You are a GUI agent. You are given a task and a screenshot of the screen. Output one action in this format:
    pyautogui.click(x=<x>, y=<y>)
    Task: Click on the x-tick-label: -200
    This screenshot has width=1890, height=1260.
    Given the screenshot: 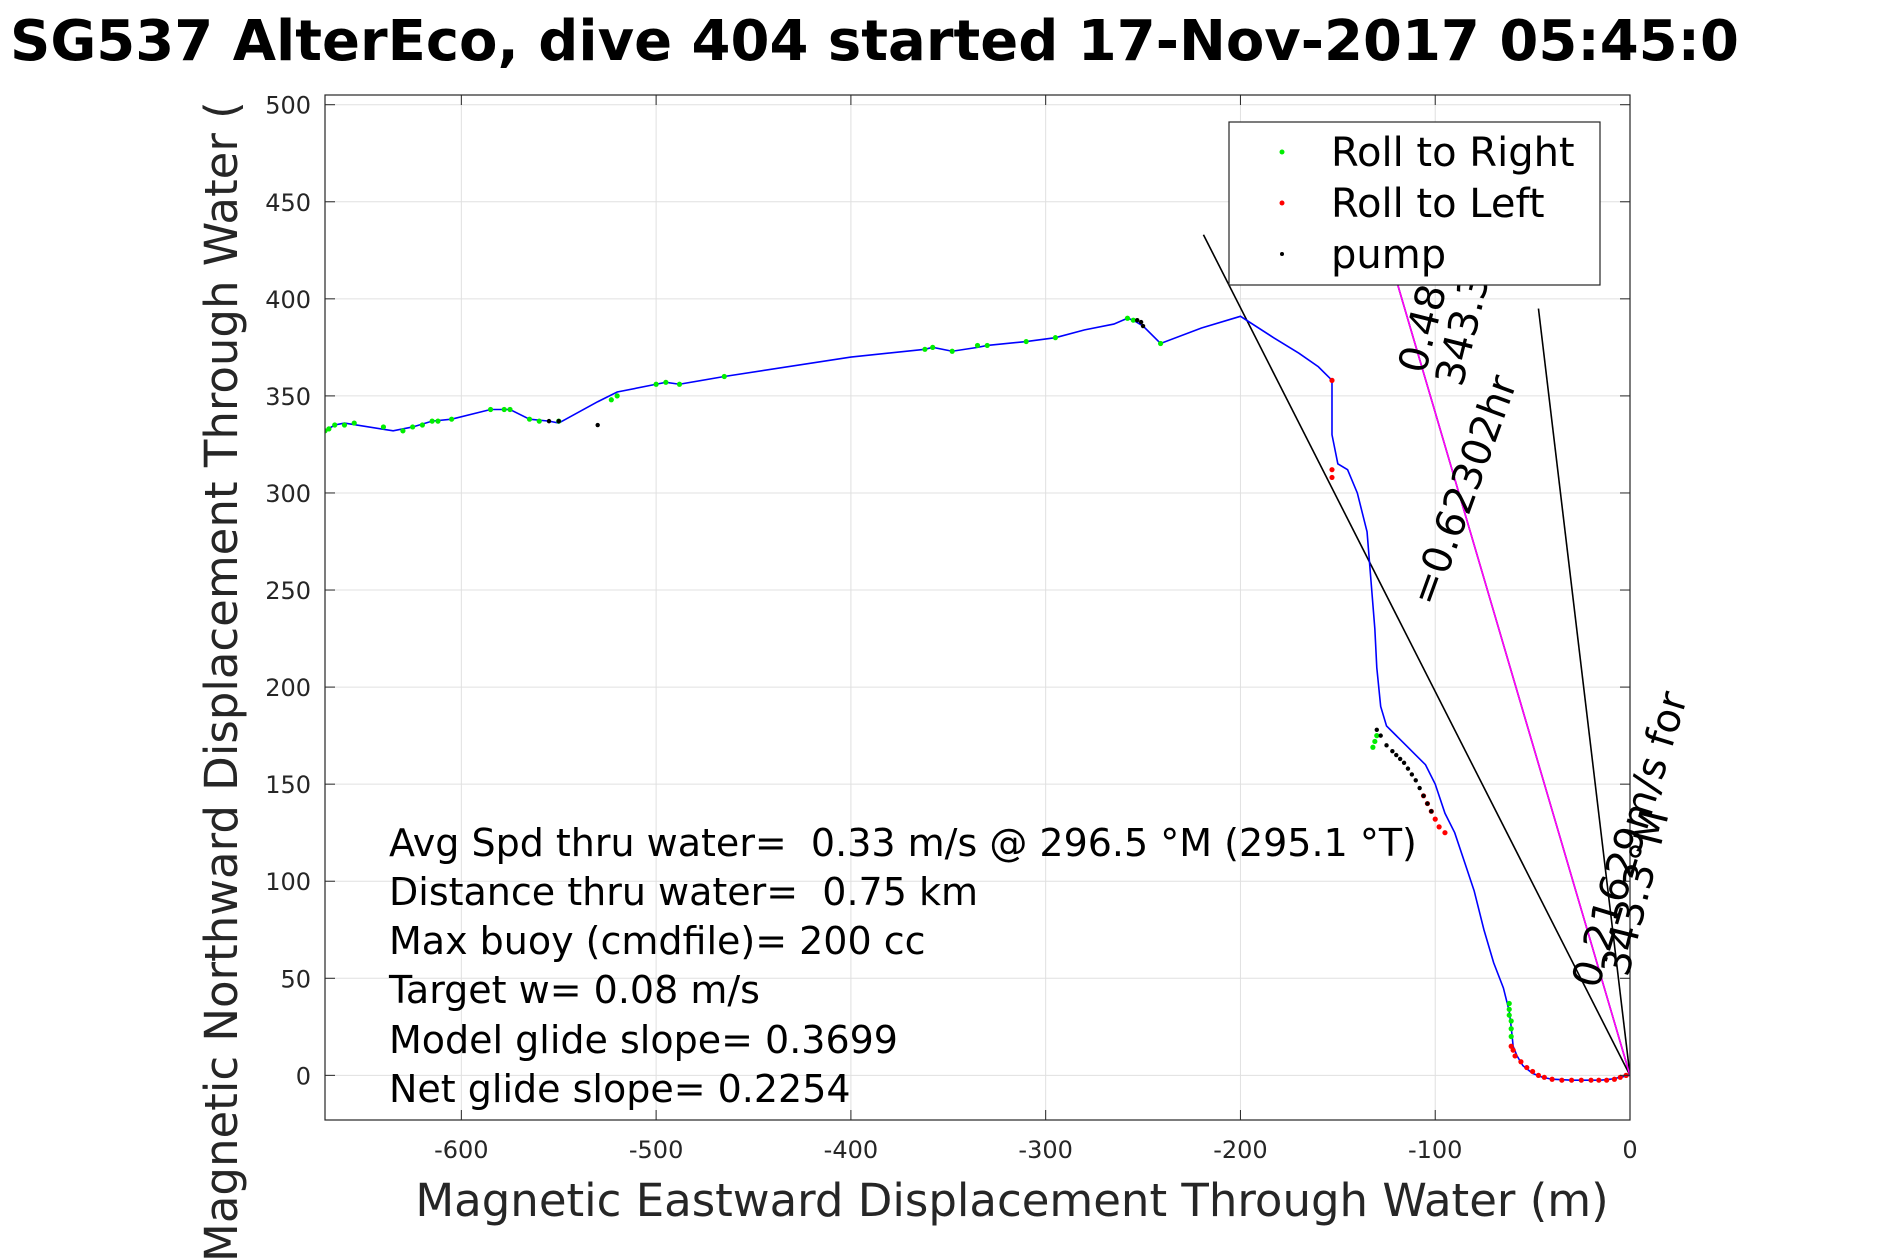 What is the action you would take?
    pyautogui.click(x=1240, y=1150)
    